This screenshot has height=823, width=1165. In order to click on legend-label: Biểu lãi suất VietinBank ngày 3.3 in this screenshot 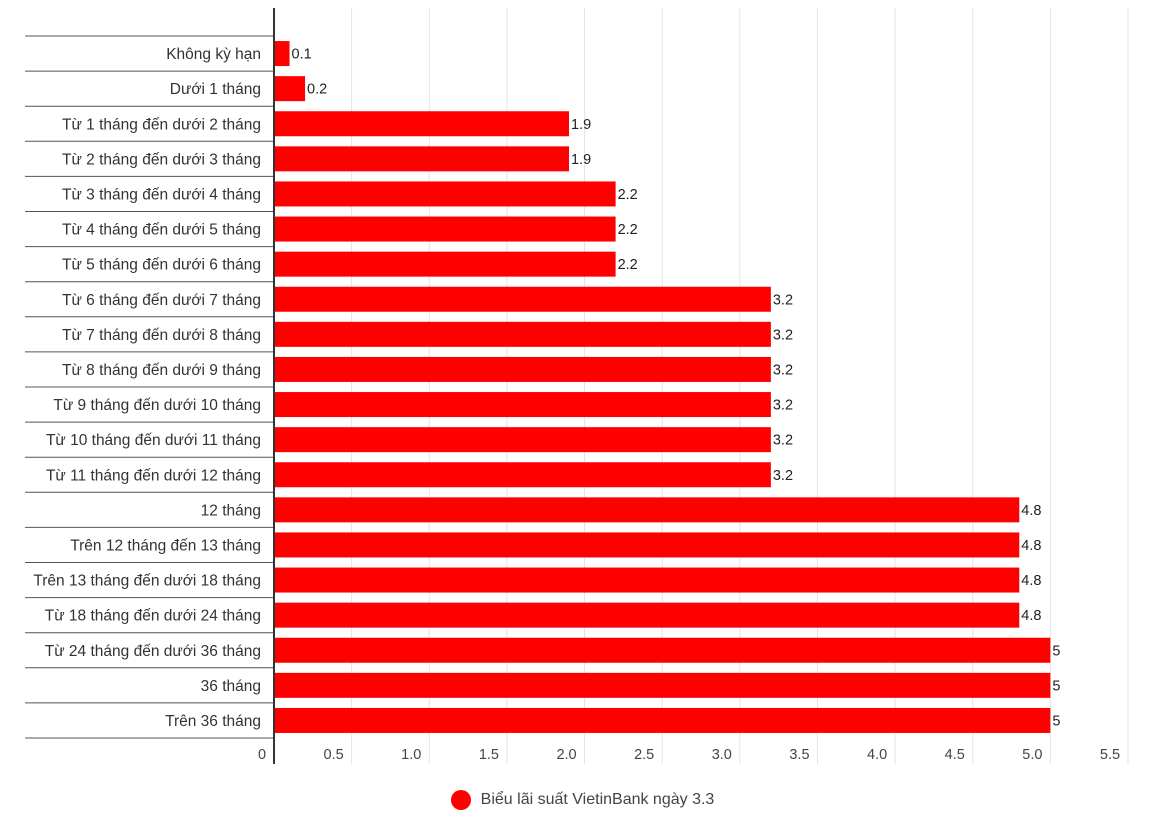, I will do `click(597, 799)`.